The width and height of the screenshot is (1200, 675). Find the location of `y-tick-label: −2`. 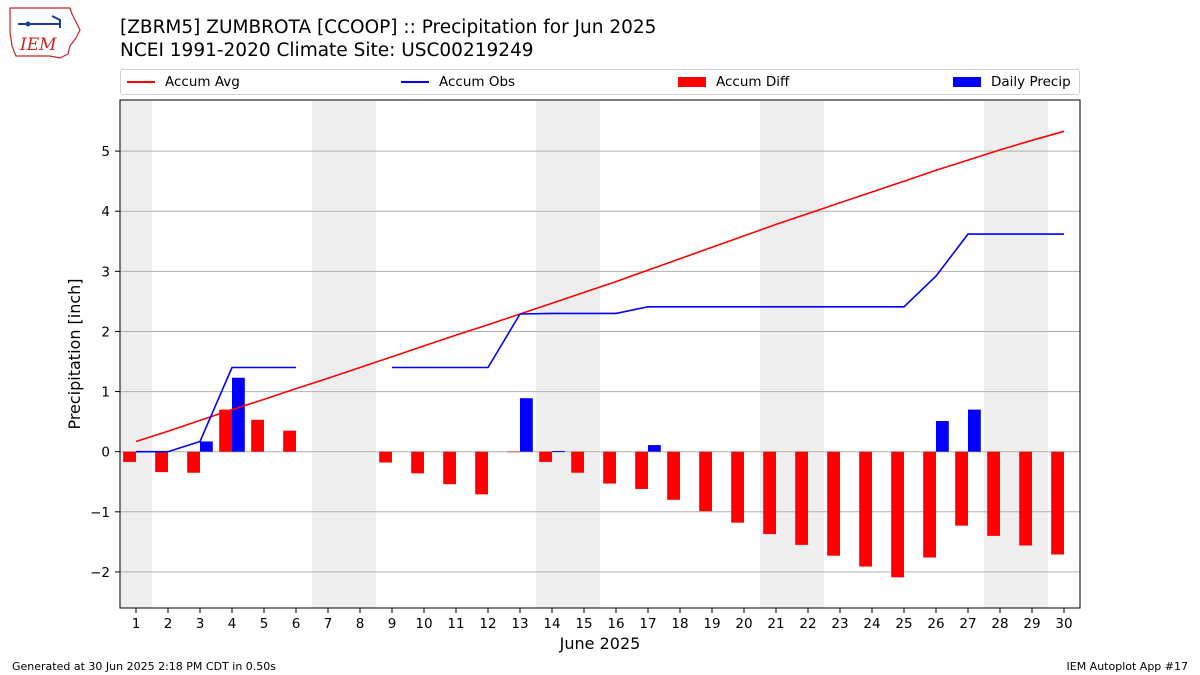

y-tick-label: −2 is located at coordinates (100, 573).